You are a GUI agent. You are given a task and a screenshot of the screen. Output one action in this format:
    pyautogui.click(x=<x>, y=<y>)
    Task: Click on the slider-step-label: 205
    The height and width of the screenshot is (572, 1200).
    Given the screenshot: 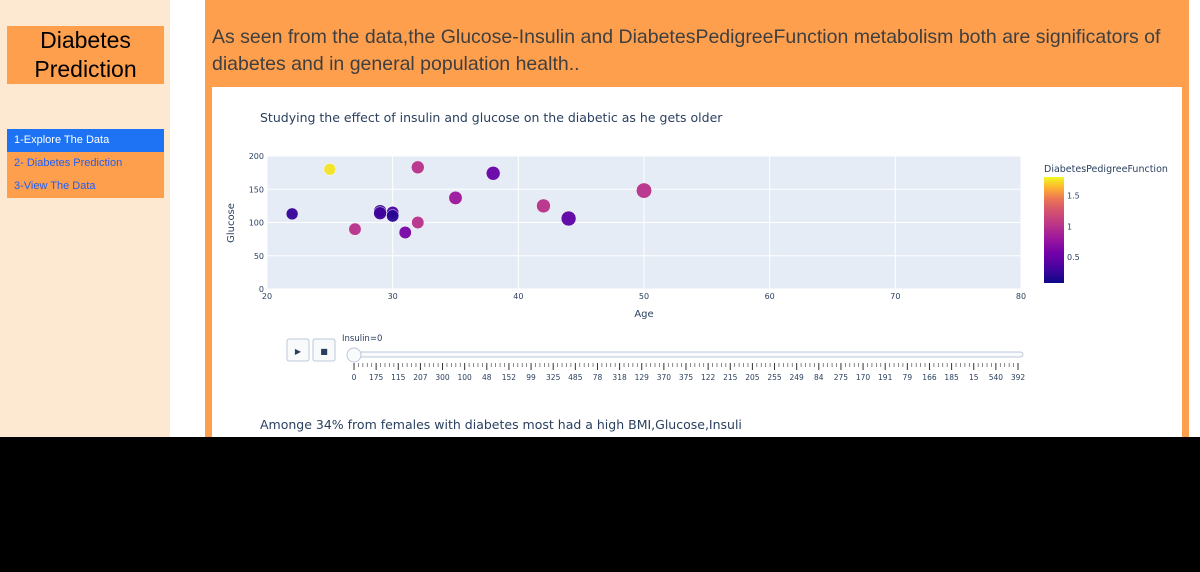 What is the action you would take?
    pyautogui.click(x=752, y=377)
    